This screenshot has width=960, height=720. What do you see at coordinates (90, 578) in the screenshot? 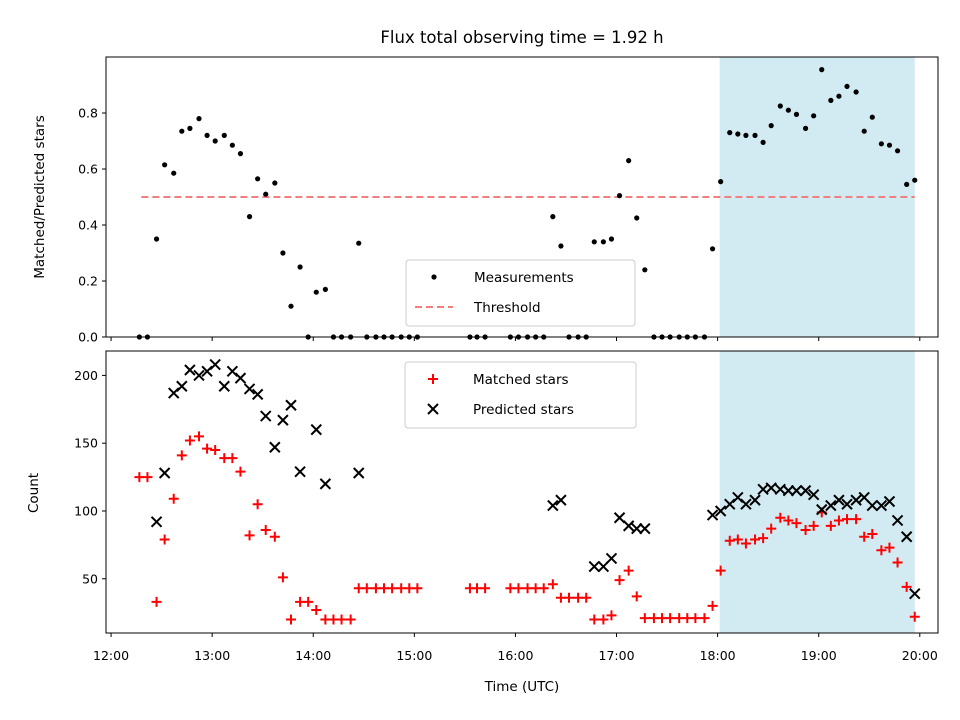
I see `y-tick-label: 50` at bounding box center [90, 578].